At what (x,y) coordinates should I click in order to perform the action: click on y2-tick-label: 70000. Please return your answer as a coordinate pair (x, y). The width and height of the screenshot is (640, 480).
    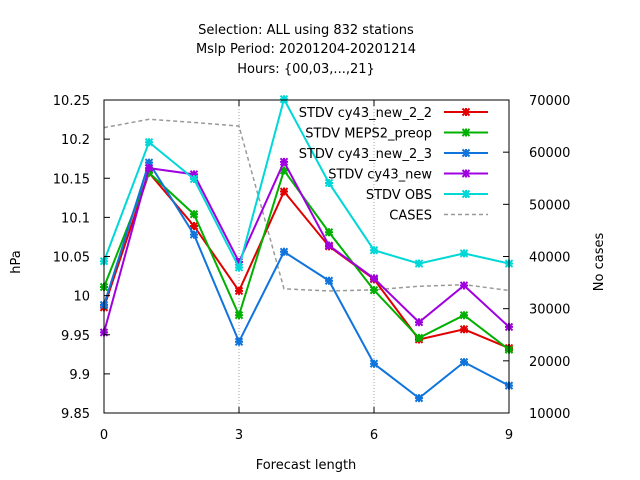
    Looking at the image, I should click on (549, 101).